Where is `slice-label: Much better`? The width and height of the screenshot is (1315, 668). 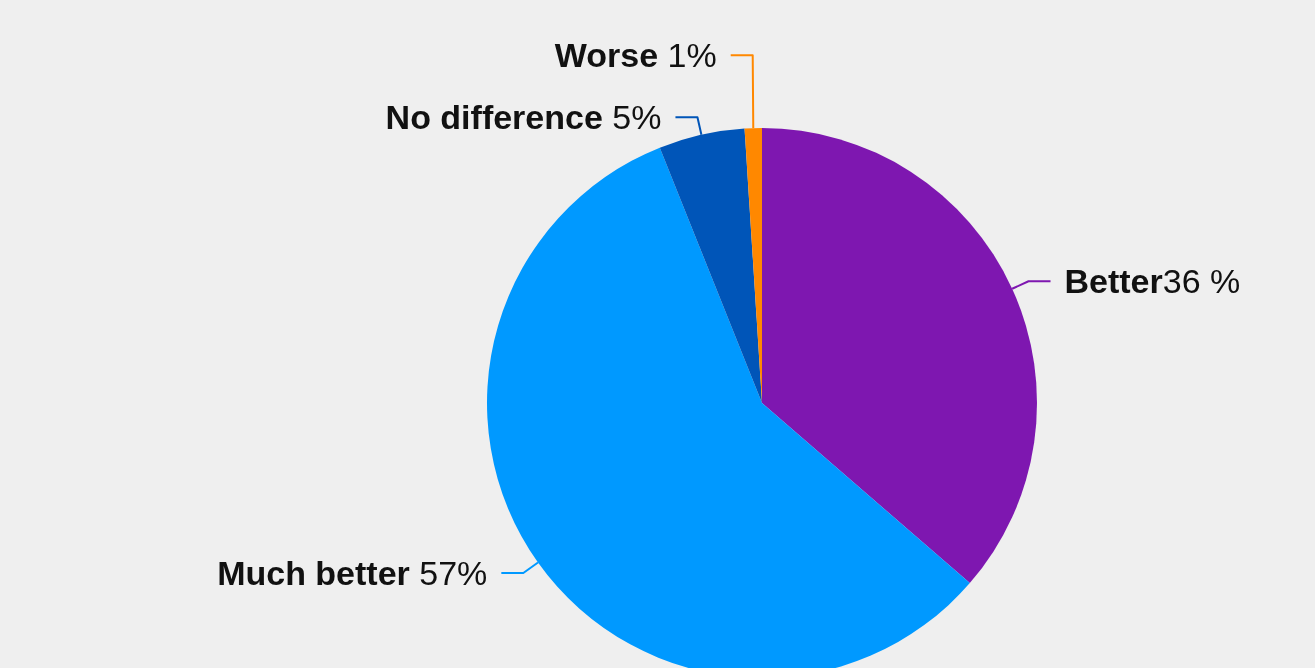
slice-label: Much better is located at coordinates (313, 572).